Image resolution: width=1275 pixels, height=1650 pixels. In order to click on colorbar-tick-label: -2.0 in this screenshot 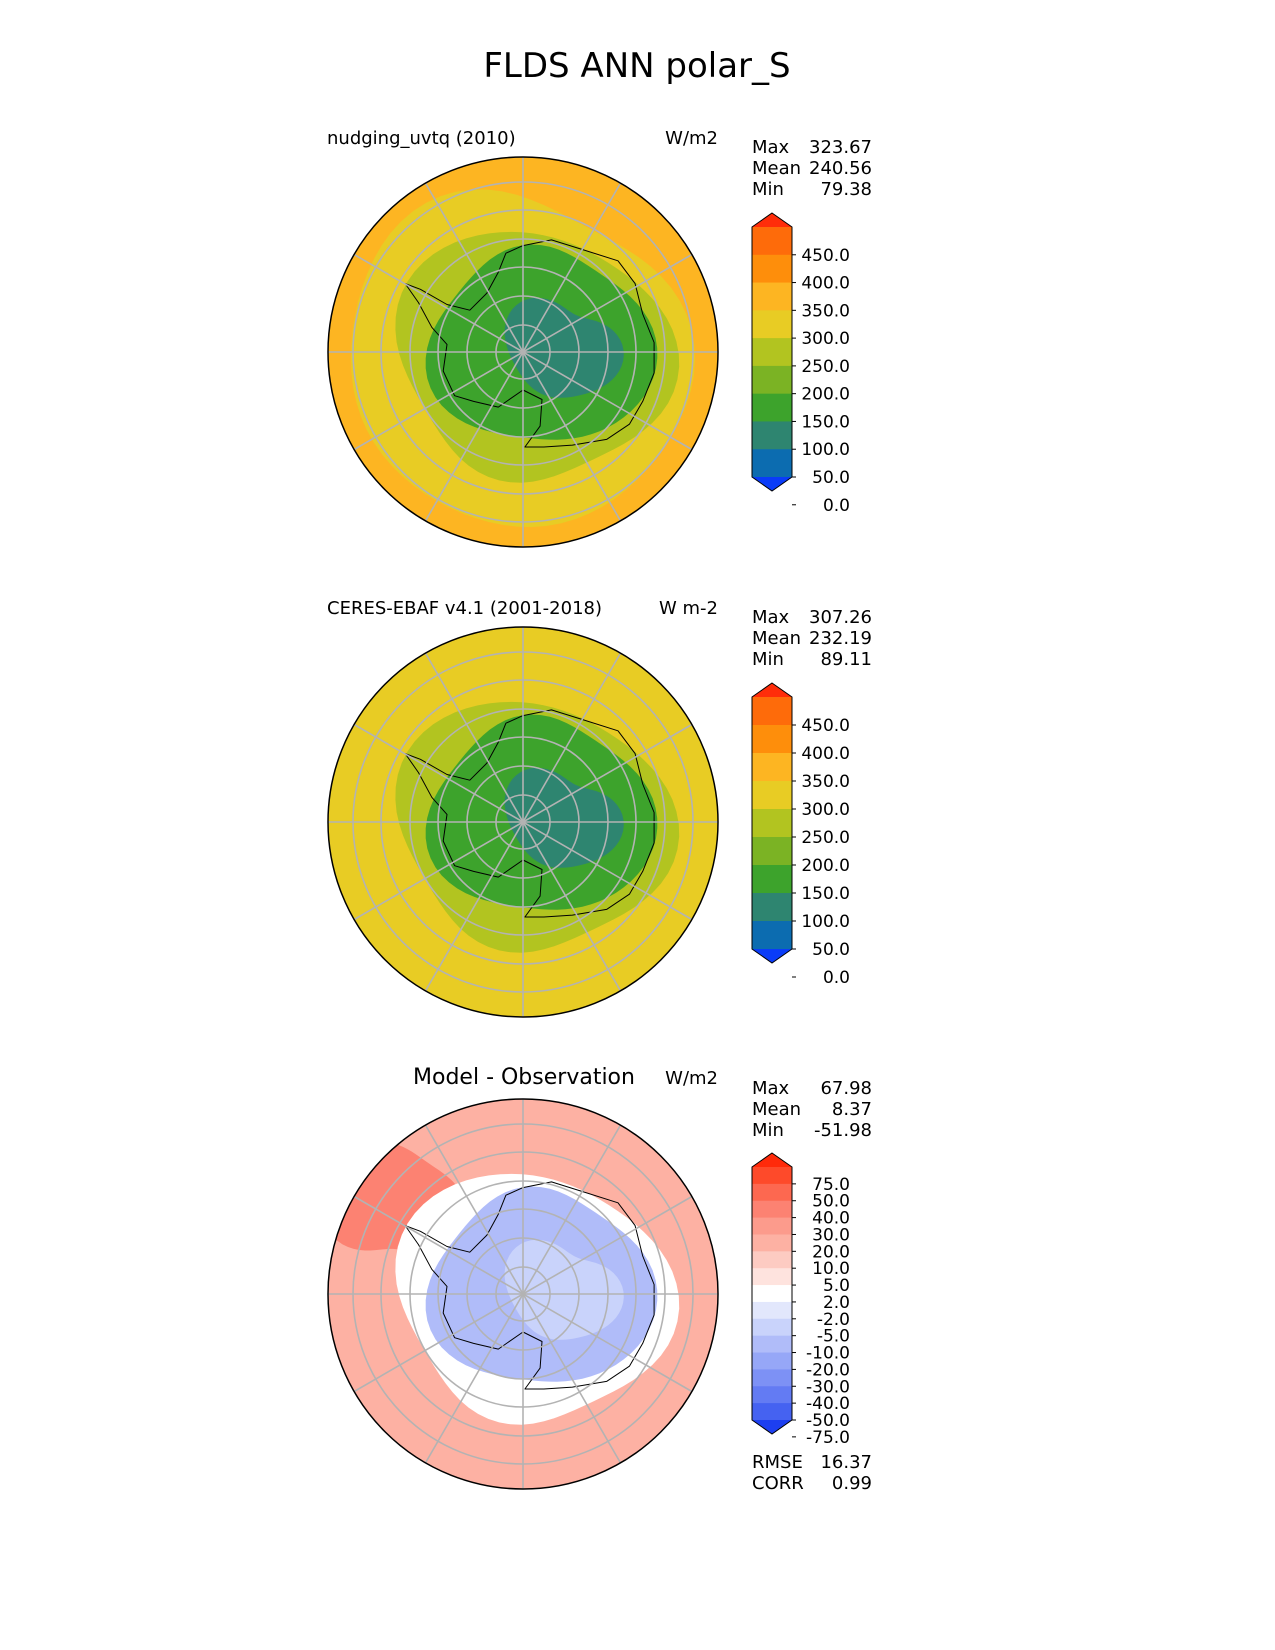, I will do `click(833, 1320)`.